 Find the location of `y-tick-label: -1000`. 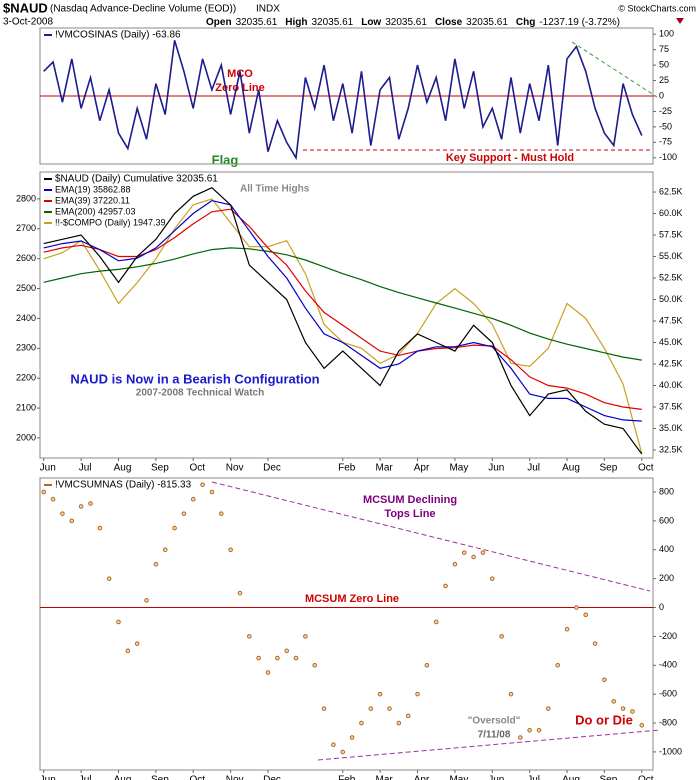

y-tick-label: -1000 is located at coordinates (670, 751).